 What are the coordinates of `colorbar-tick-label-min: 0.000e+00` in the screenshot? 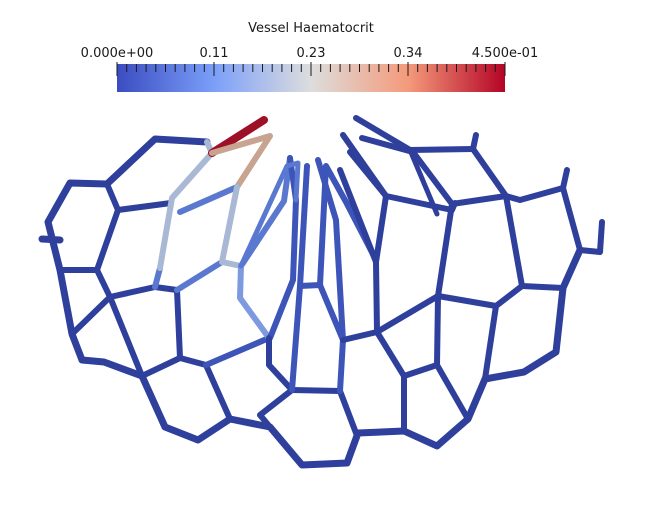 It's located at (117, 53).